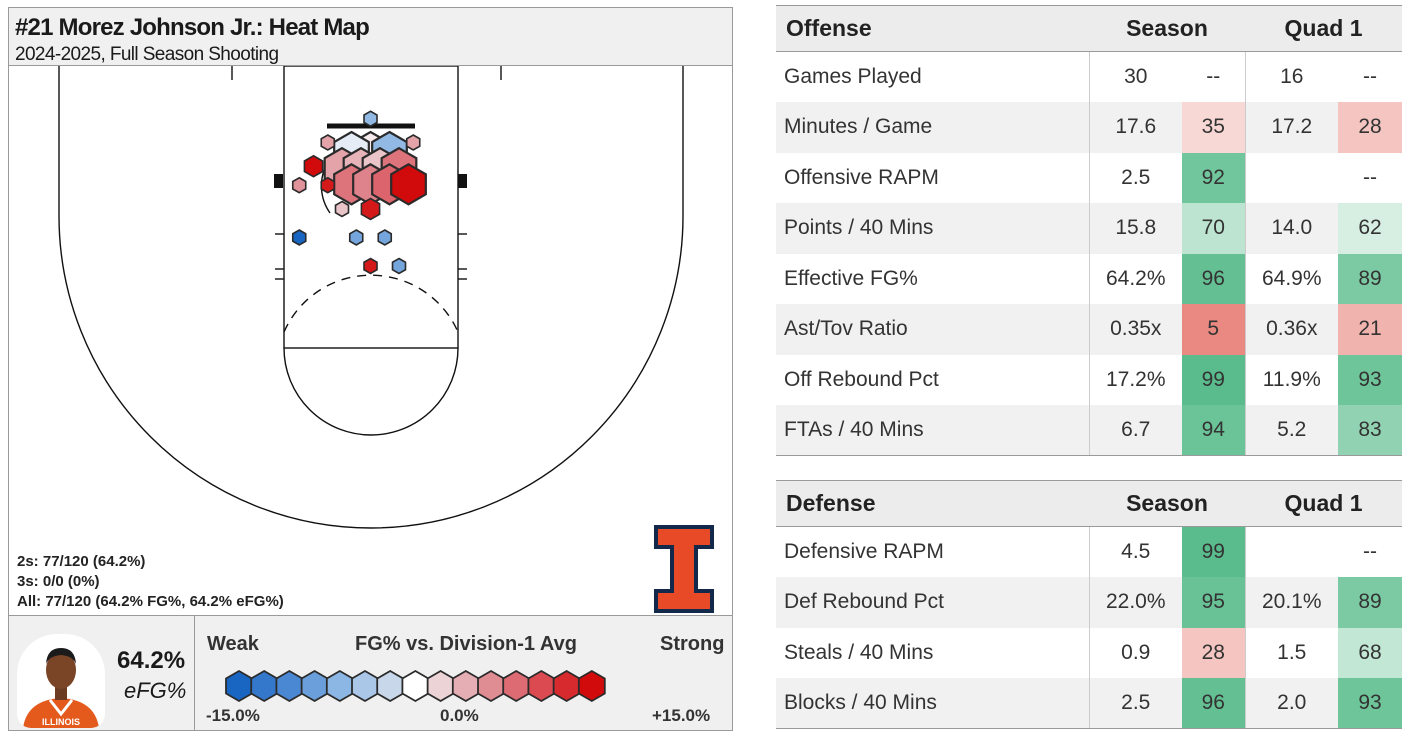 The image size is (1412, 740). Describe the element at coordinates (1214, 278) in the screenshot. I see `season-percentile: 96` at that location.